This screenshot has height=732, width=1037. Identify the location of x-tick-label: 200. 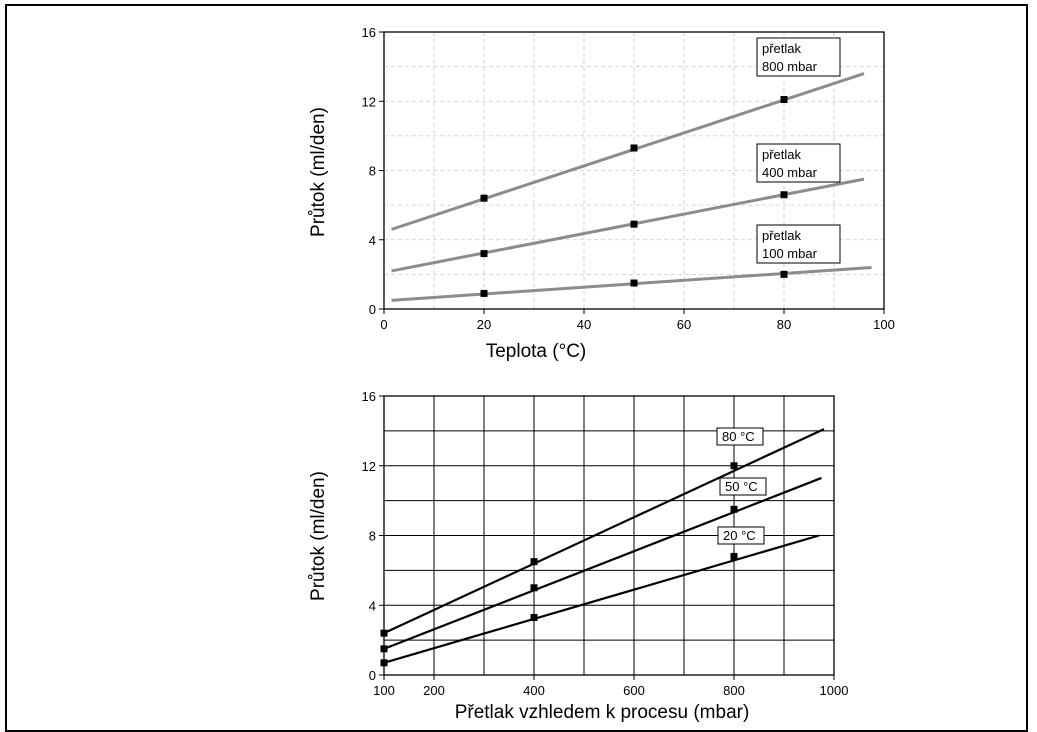
(434, 690).